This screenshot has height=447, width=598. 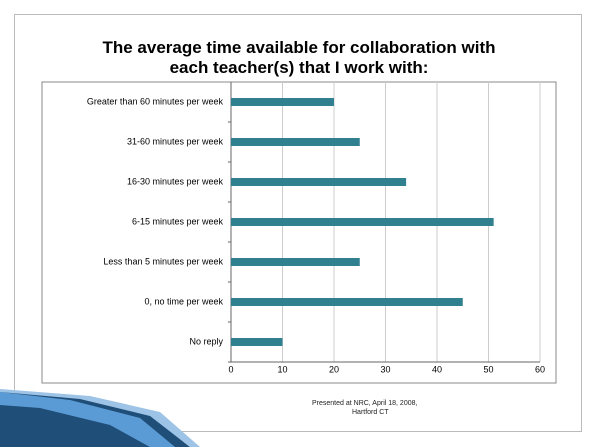 I want to click on y-tick-label: No reply, so click(x=206, y=341).